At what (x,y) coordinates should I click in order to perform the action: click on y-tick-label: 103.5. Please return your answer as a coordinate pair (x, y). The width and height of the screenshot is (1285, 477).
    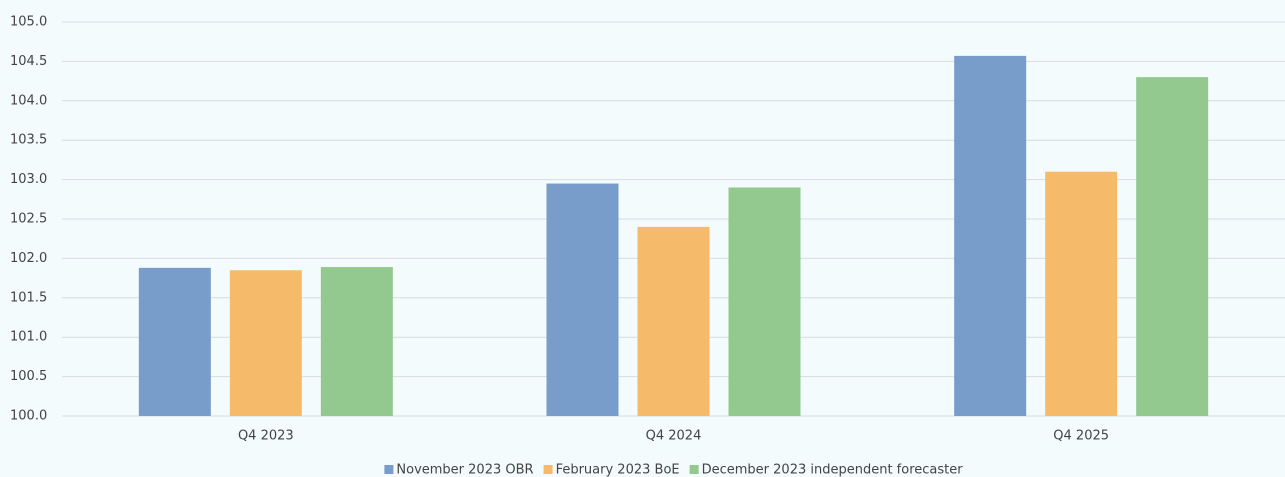
    Looking at the image, I should click on (28, 140).